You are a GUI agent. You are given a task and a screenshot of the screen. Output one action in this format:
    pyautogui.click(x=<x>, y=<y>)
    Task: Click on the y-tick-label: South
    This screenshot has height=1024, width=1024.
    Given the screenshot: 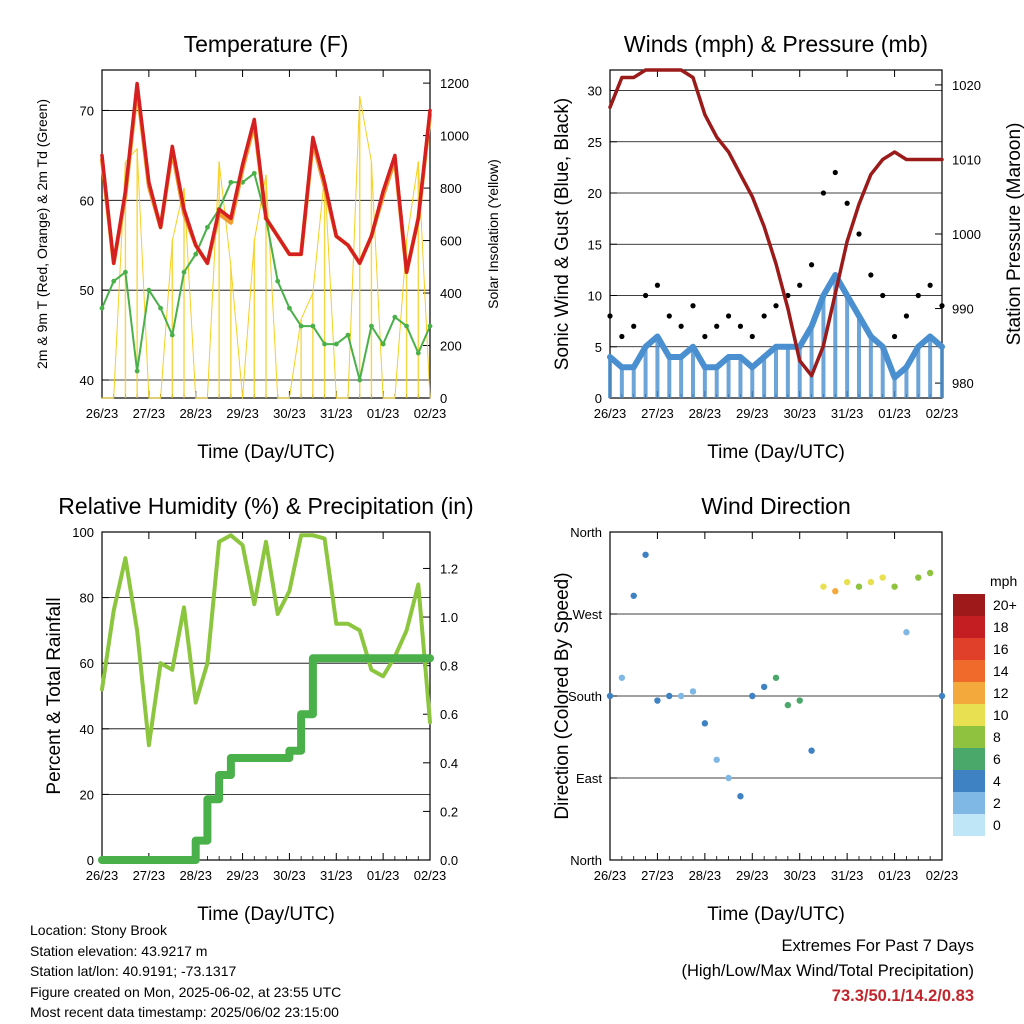 What is the action you would take?
    pyautogui.click(x=585, y=696)
    